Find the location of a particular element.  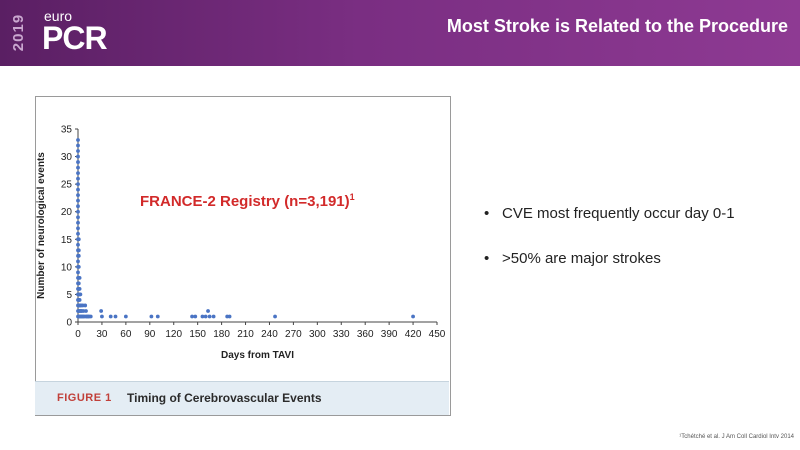

slide-title: Most Stroke is Related to the Procedure is located at coordinates (617, 26).